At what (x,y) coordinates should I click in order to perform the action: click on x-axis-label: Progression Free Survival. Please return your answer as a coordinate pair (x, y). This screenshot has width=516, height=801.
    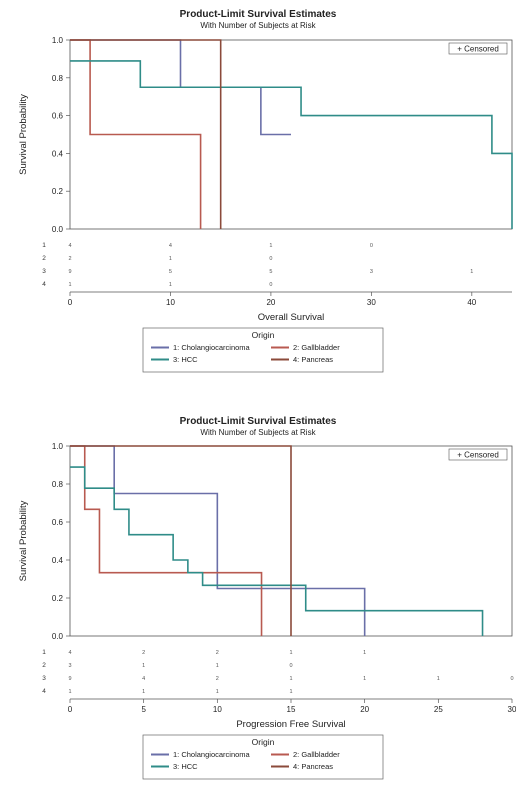
    Looking at the image, I should click on (290, 724).